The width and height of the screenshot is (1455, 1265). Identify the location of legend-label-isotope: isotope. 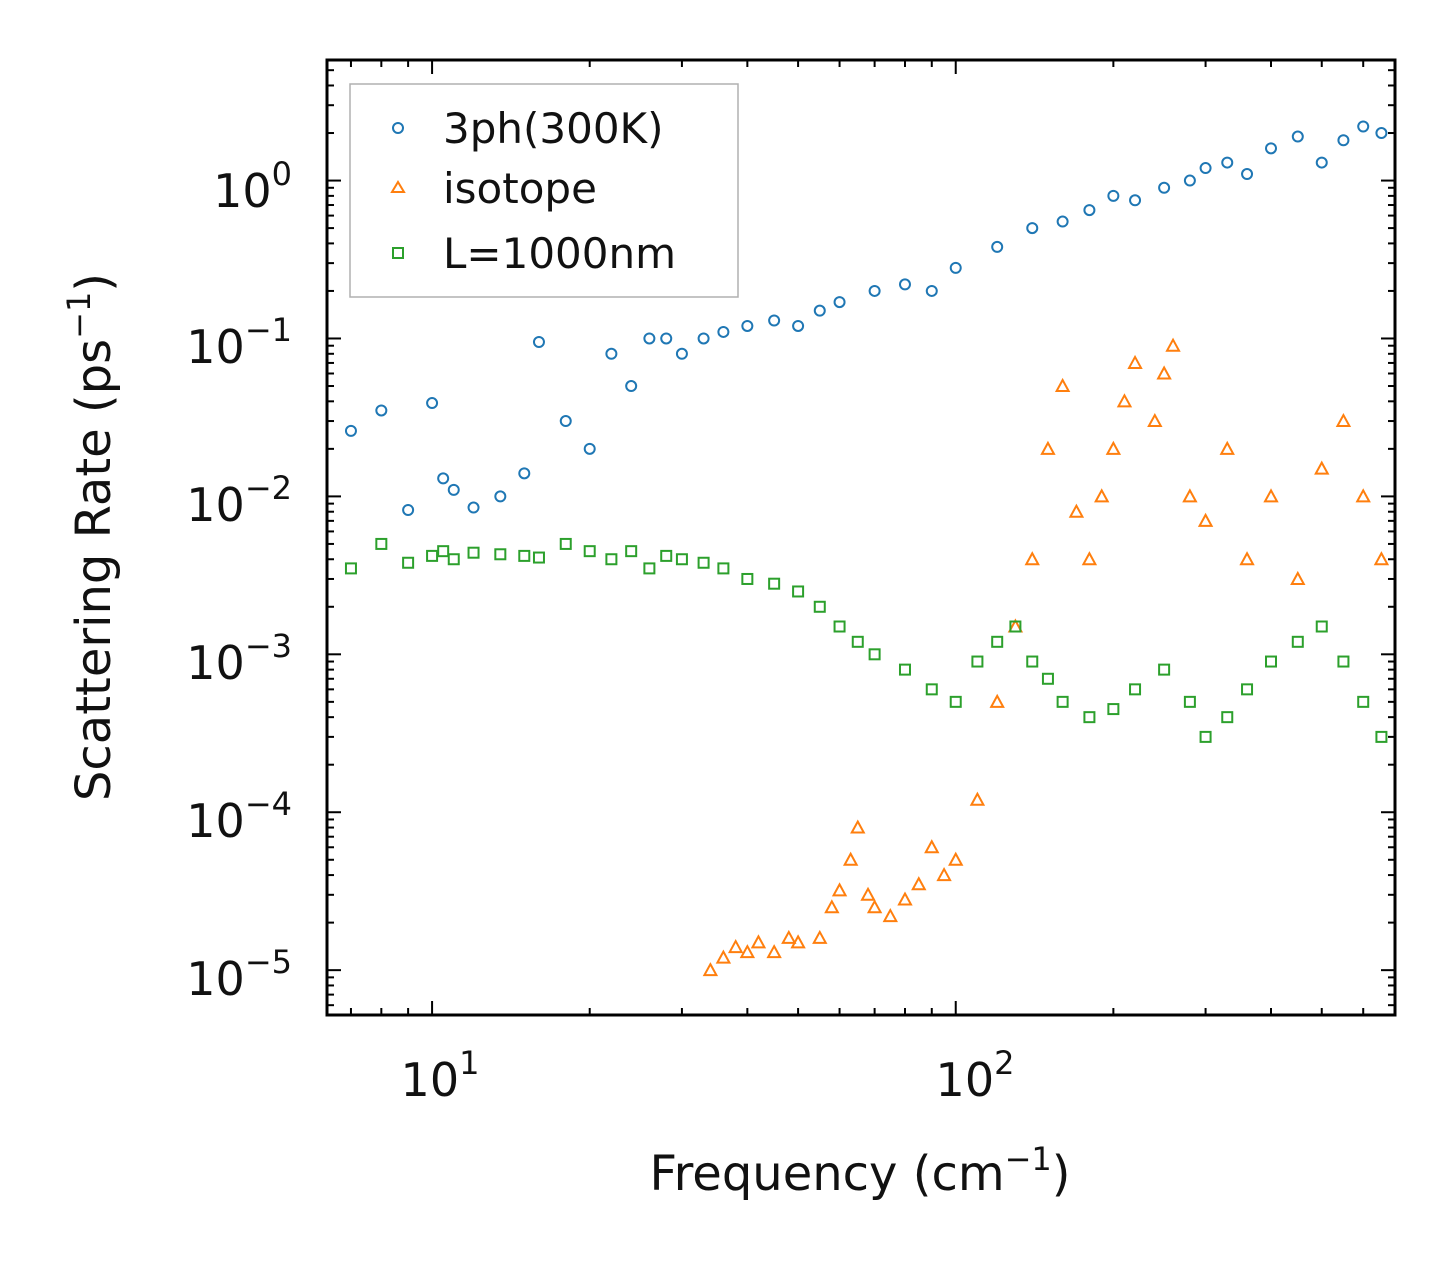
(520, 188).